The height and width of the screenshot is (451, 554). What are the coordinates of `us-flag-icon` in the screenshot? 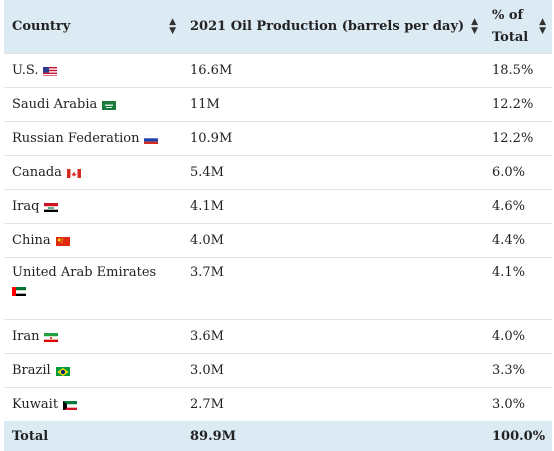 It's located at (50, 71).